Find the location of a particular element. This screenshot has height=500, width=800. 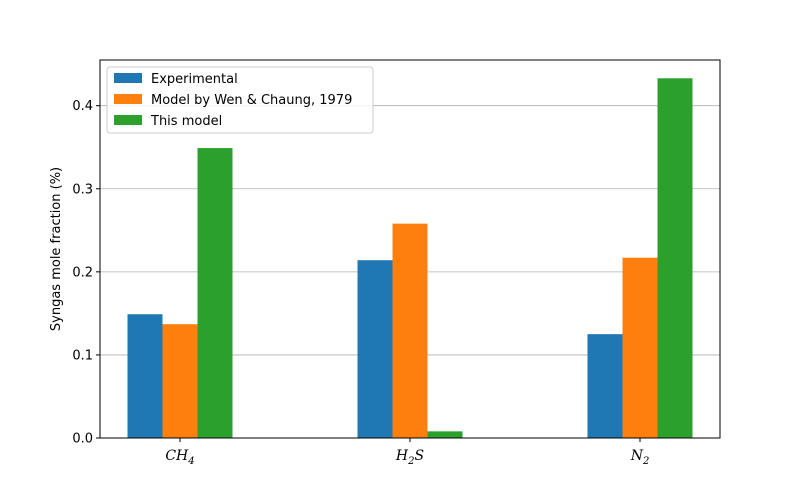

x-tick-label-n2: N2 is located at coordinates (640, 457).